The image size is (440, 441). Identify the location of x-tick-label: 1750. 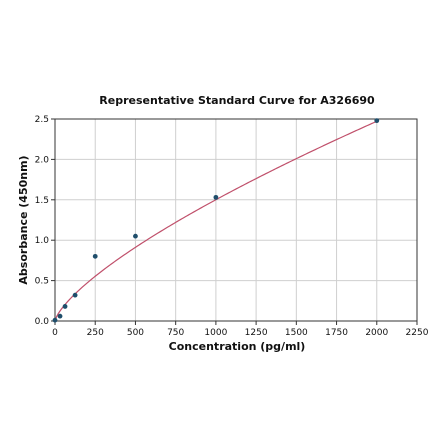
(336, 333).